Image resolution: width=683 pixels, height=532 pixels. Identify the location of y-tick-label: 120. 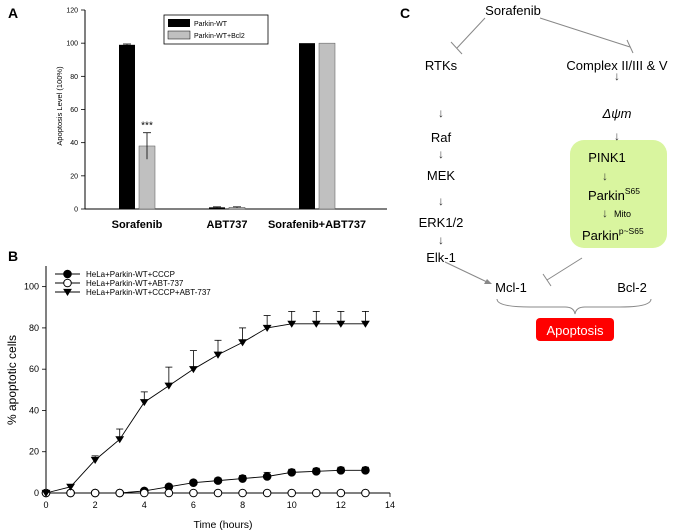
(72, 11).